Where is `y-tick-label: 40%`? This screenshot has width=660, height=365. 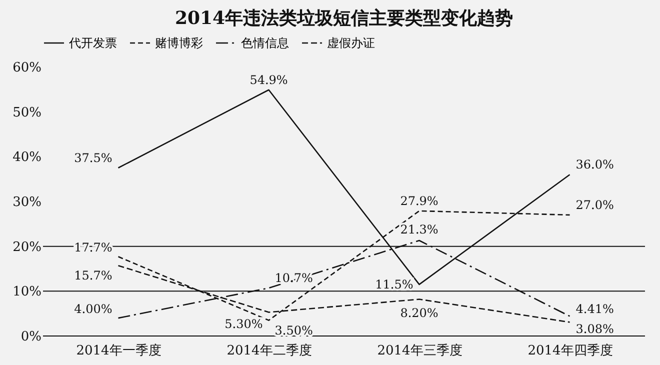 y-tick-label: 40% is located at coordinates (27, 158).